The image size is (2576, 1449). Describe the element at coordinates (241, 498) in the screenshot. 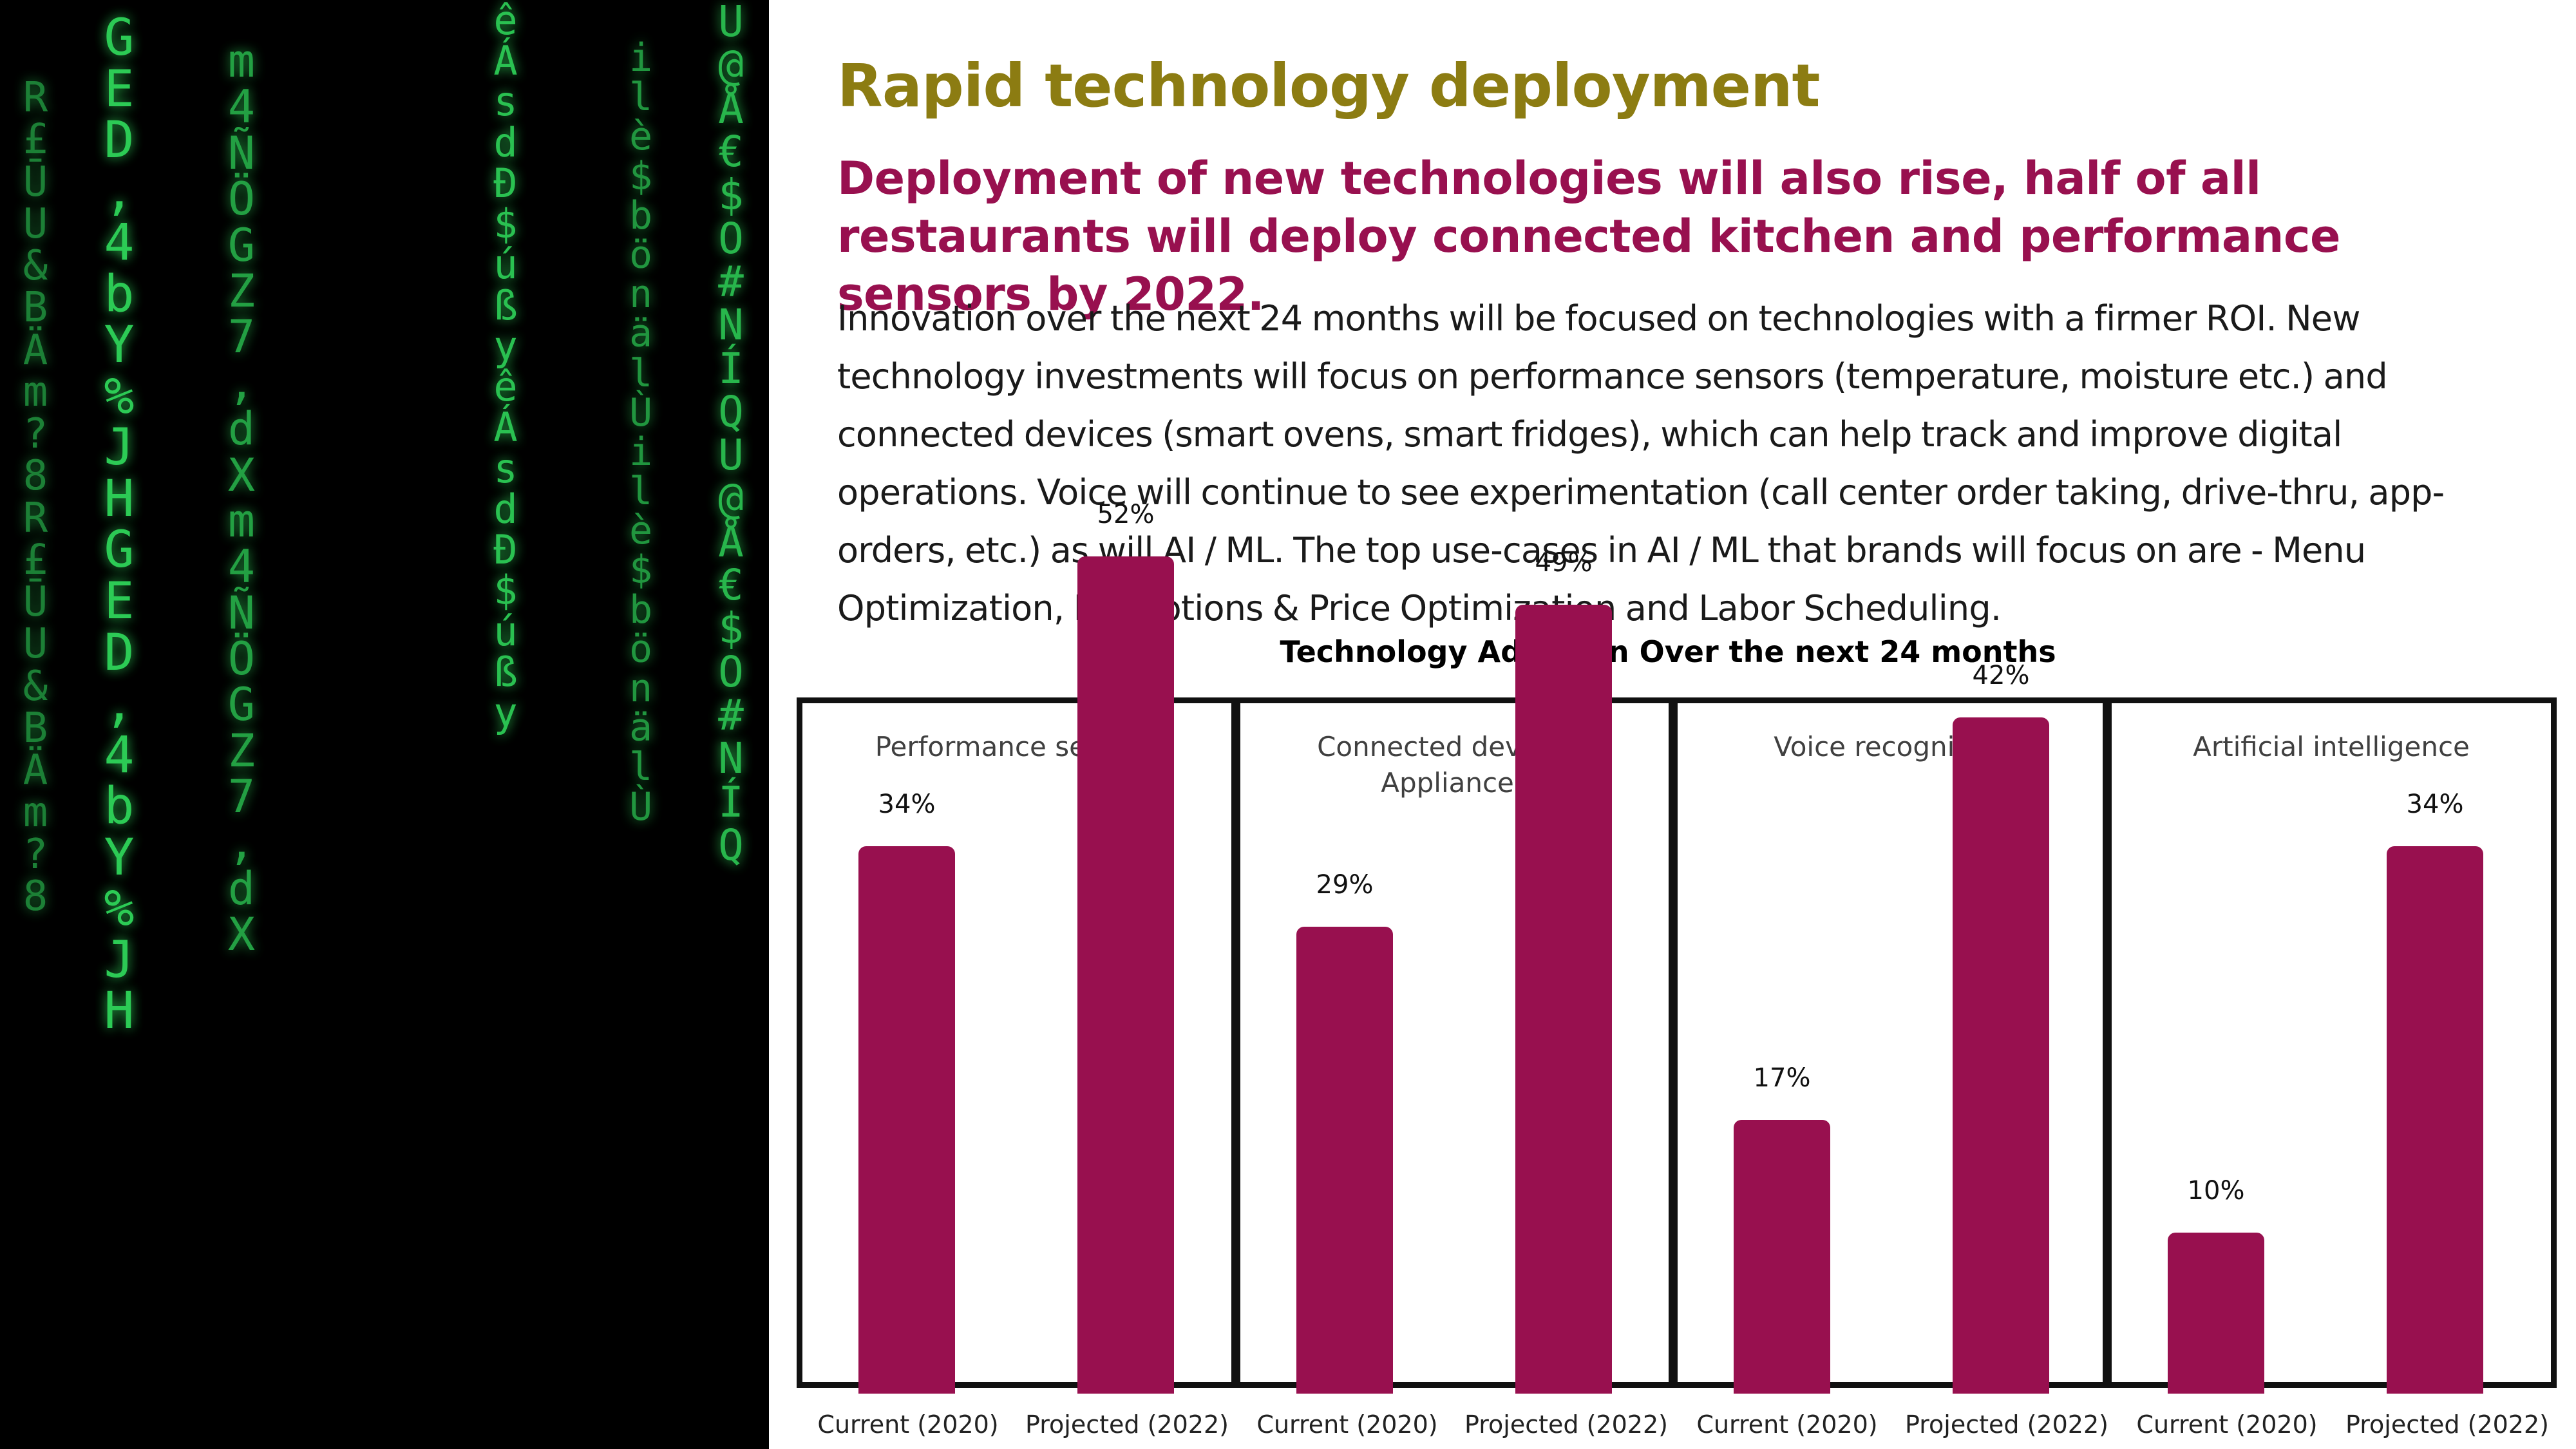

I see `matrix-glyph-column: m 4 Ñ Ö G Z 7 , d X m 4 Ñ Ö G Z 7 , d X` at that location.